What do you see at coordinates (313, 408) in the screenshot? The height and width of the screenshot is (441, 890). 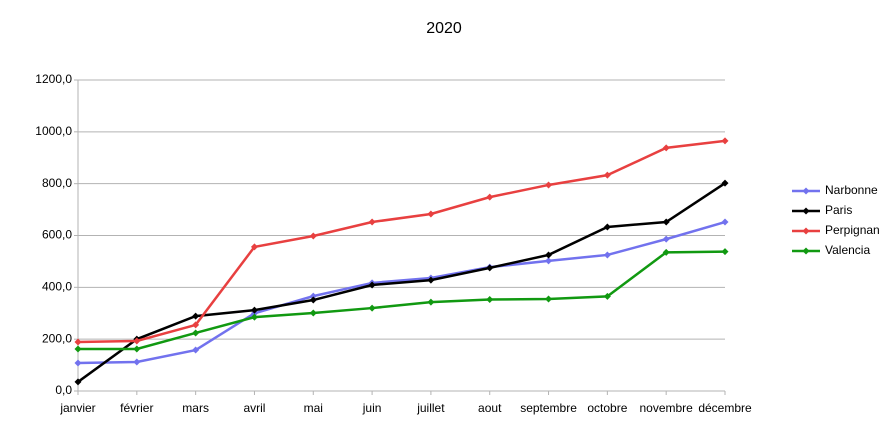 I see `x-tick-label: mai` at bounding box center [313, 408].